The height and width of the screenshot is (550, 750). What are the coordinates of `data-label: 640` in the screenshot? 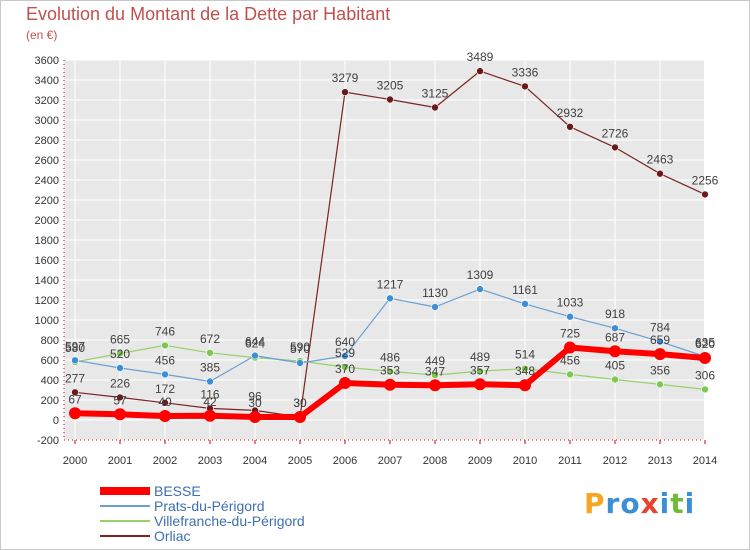 It's located at (345, 342).